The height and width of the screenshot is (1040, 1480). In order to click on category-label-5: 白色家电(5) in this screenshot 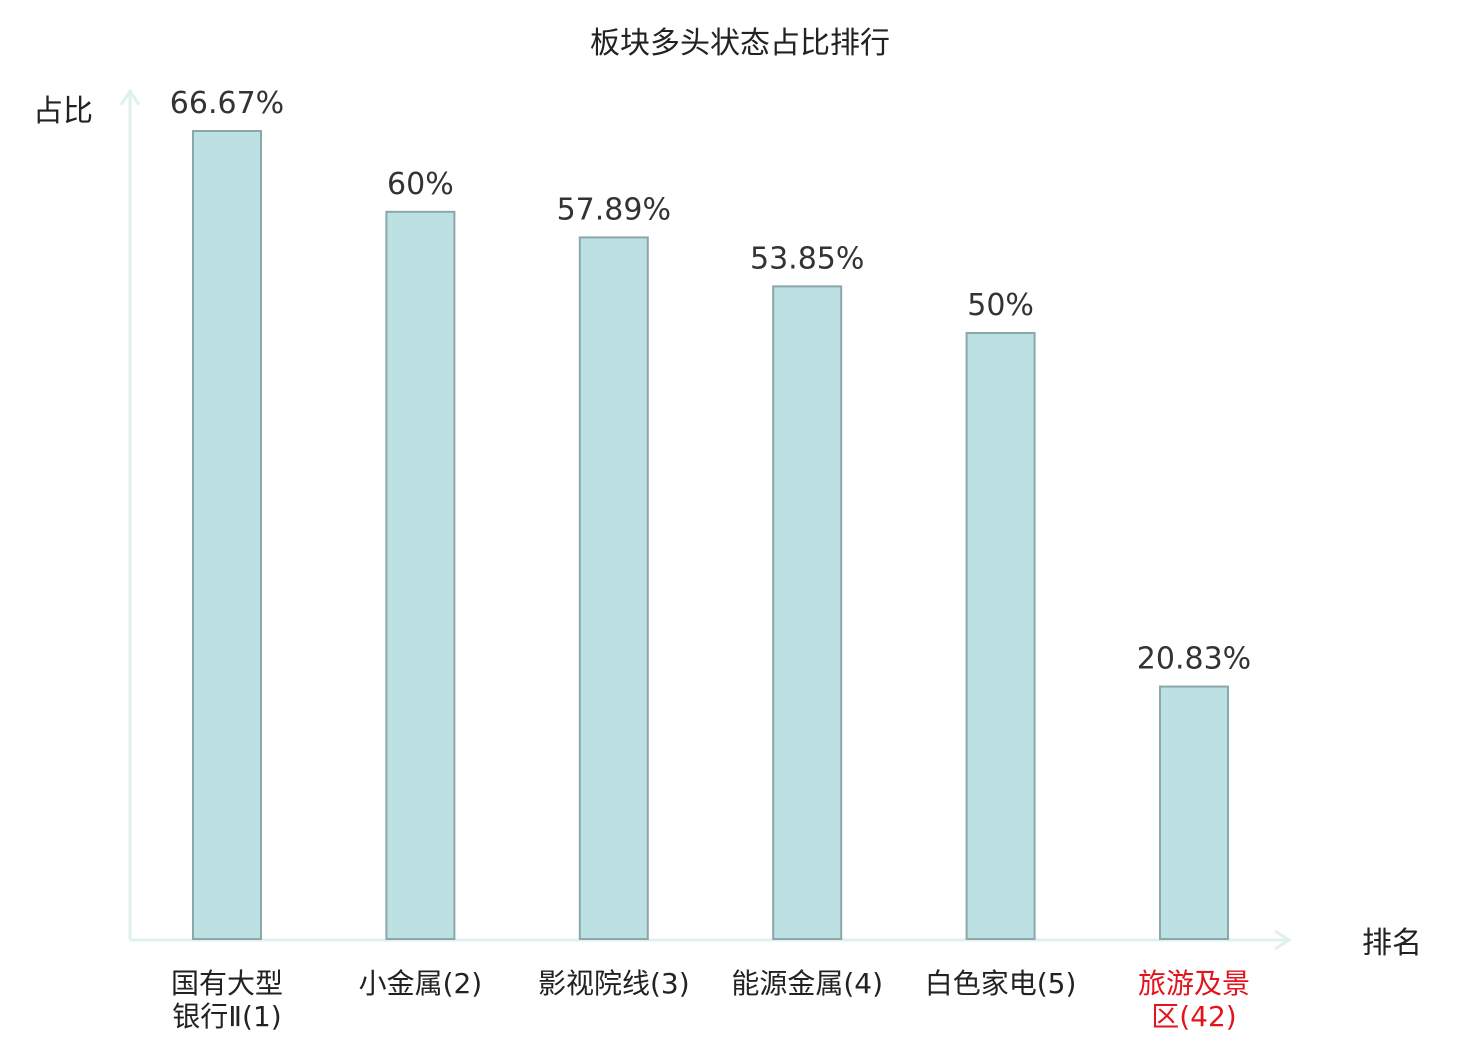, I will do `click(1001, 983)`.